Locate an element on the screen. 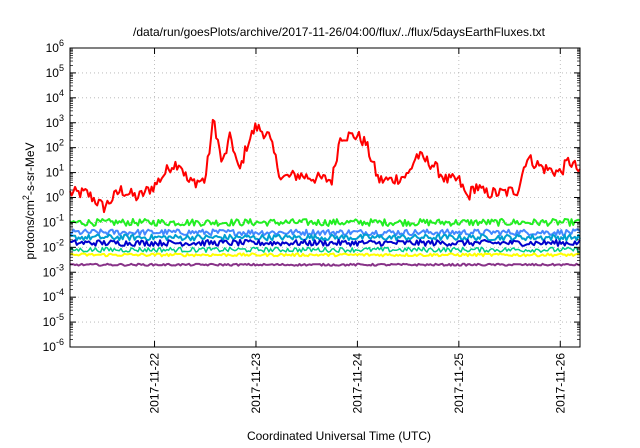  y-tick-exp: -6 is located at coordinates (60, 342).